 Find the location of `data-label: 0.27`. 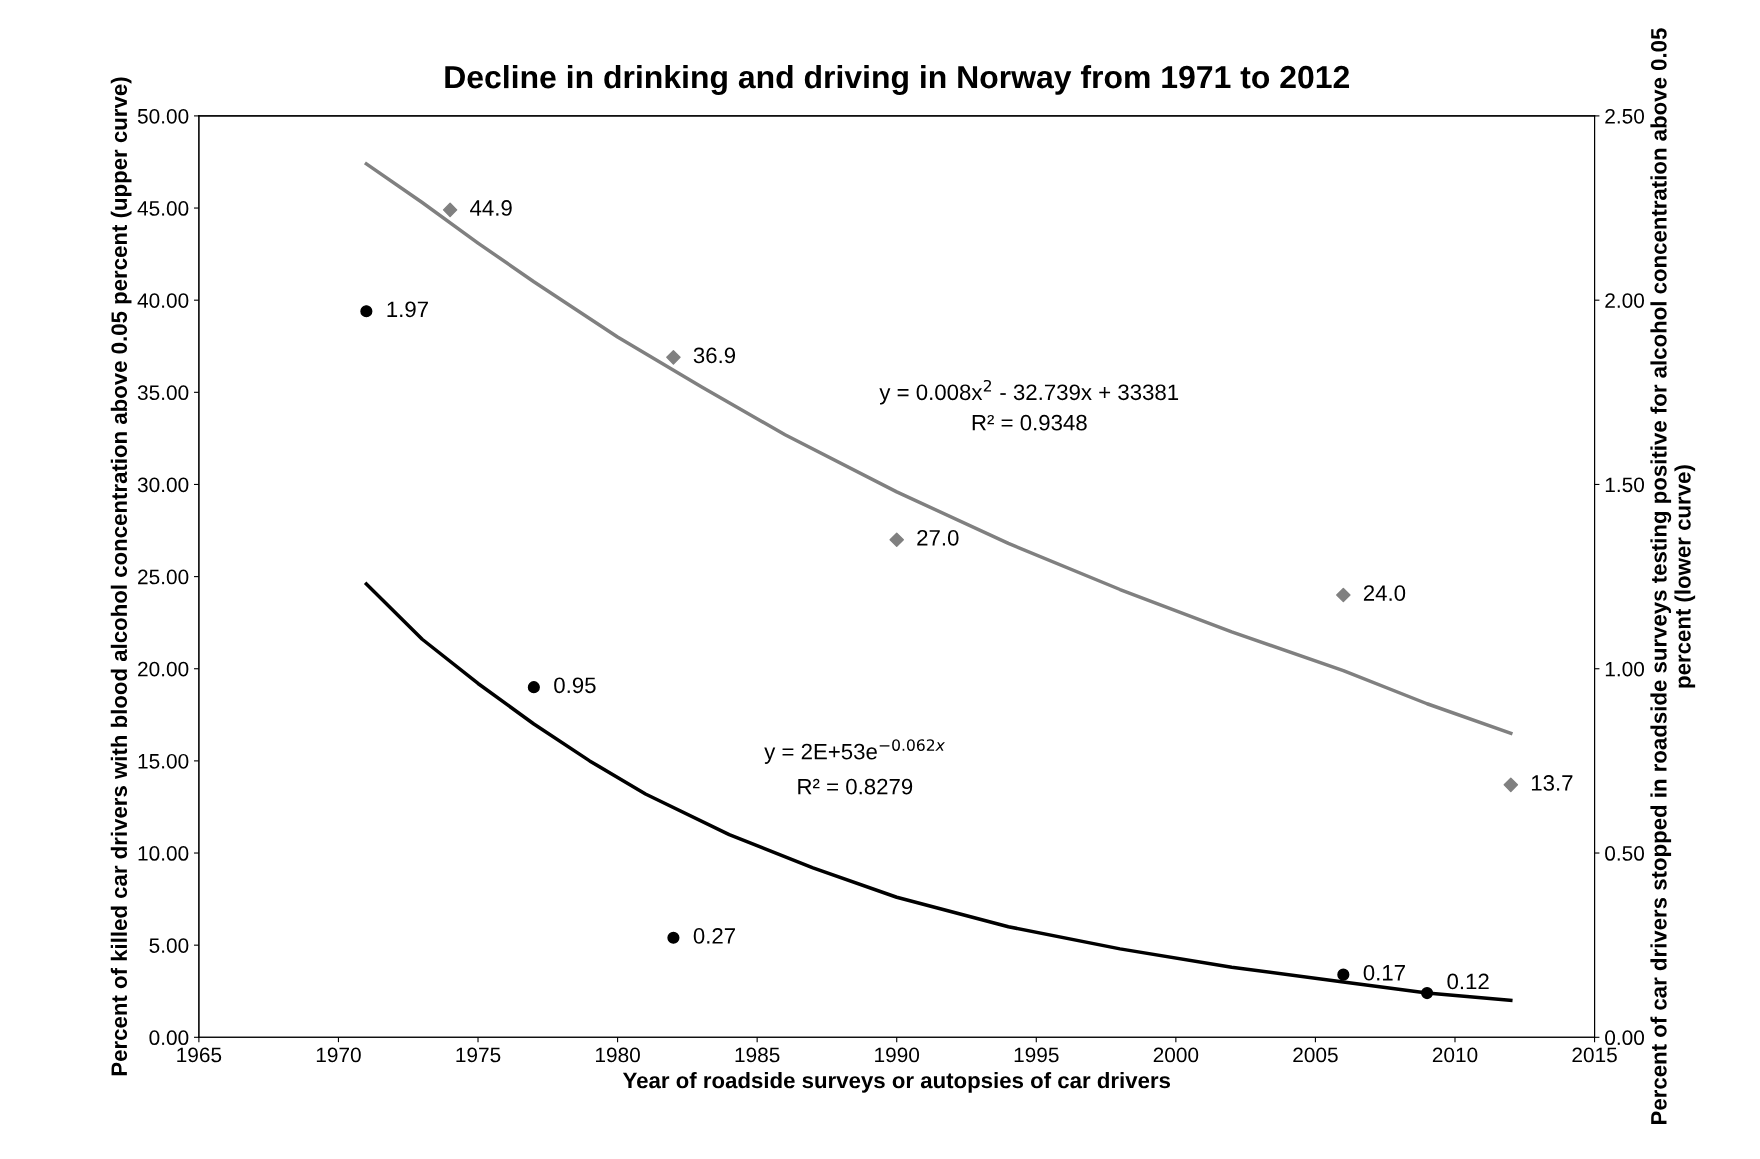

data-label: 0.27 is located at coordinates (714, 936).